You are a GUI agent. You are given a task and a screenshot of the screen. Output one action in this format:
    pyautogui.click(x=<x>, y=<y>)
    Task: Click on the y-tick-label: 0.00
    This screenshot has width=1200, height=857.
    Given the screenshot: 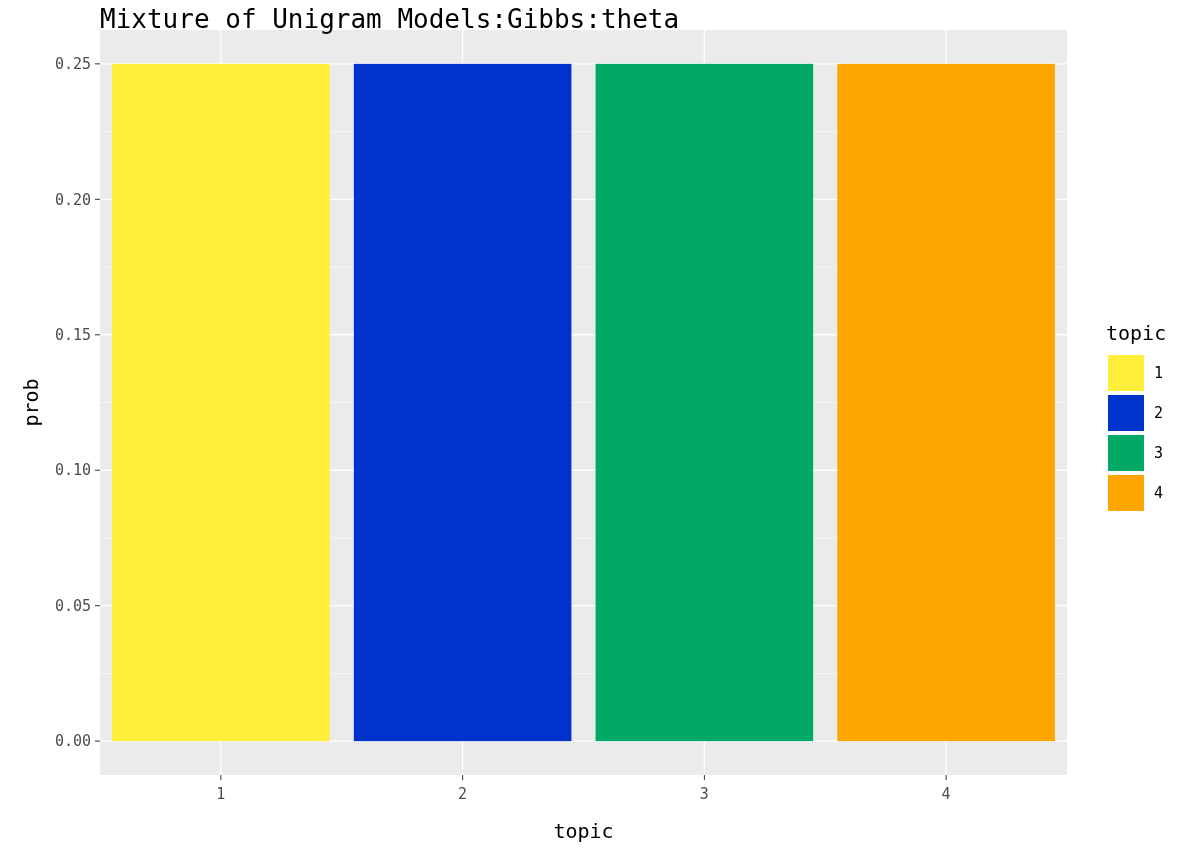 What is the action you would take?
    pyautogui.click(x=72, y=741)
    